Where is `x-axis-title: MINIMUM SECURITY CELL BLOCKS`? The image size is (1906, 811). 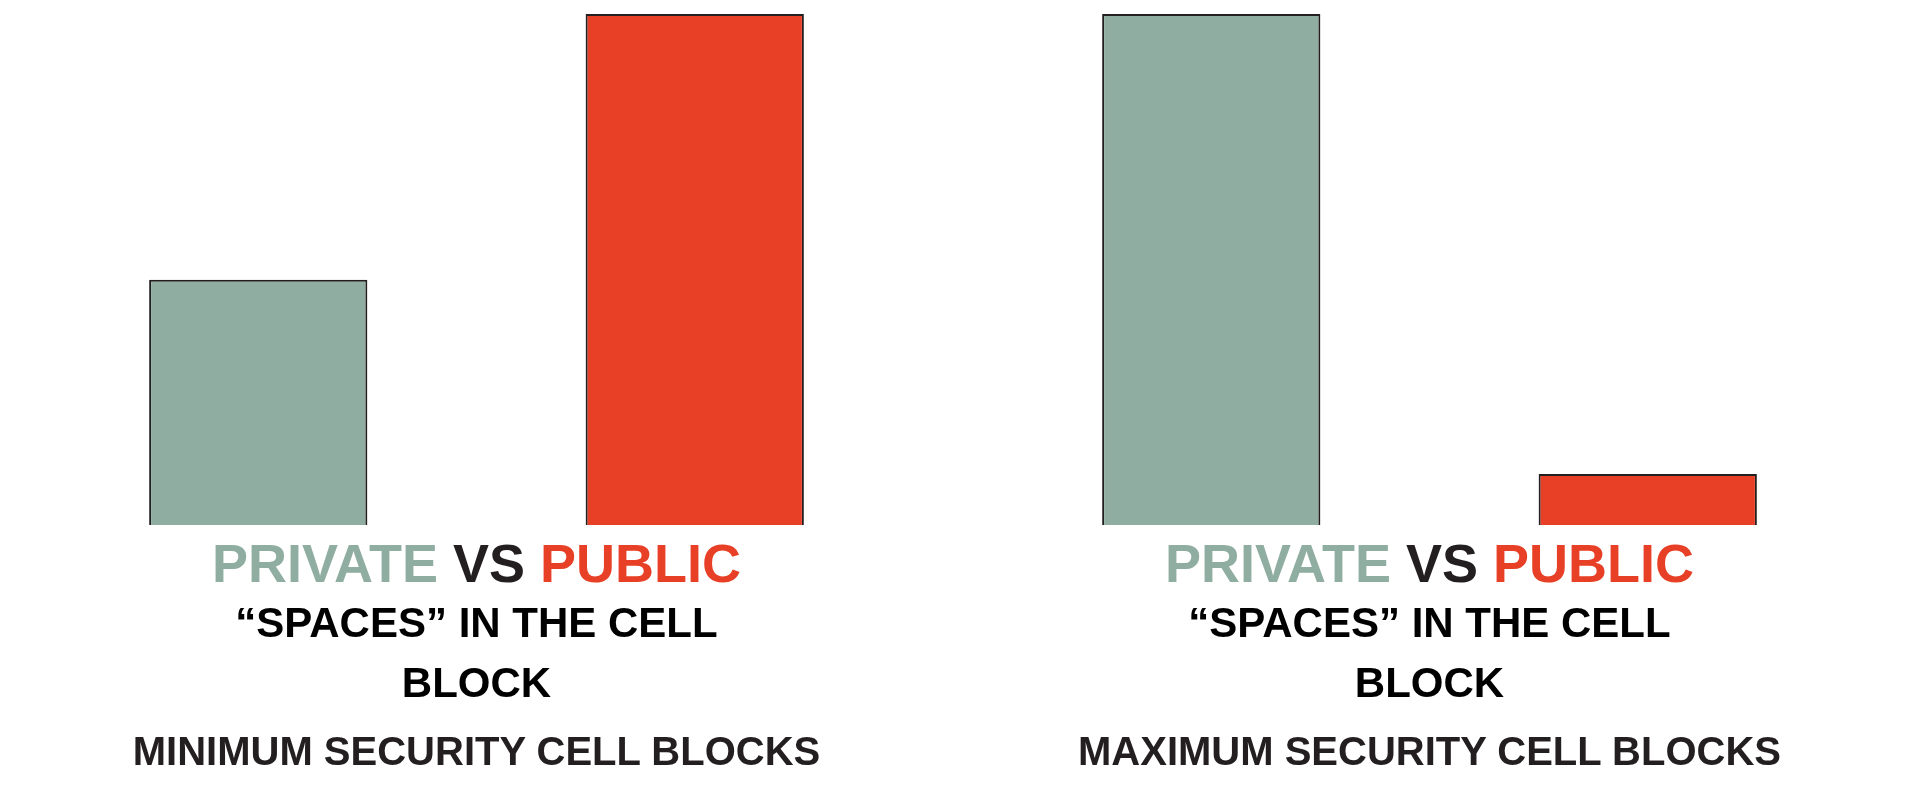
x-axis-title: MINIMUM SECURITY CELL BLOCKS is located at coordinates (476, 751).